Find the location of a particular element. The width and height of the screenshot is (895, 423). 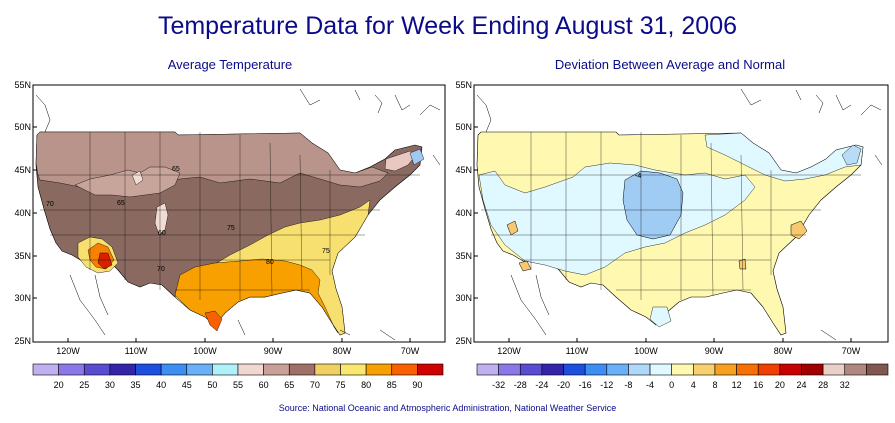

right-legend-label: 24 is located at coordinates (801, 385).